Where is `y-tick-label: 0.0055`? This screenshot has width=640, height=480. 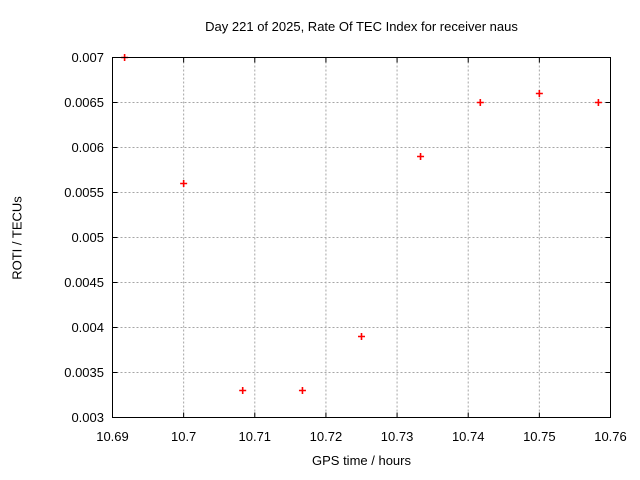 y-tick-label: 0.0055 is located at coordinates (84, 192).